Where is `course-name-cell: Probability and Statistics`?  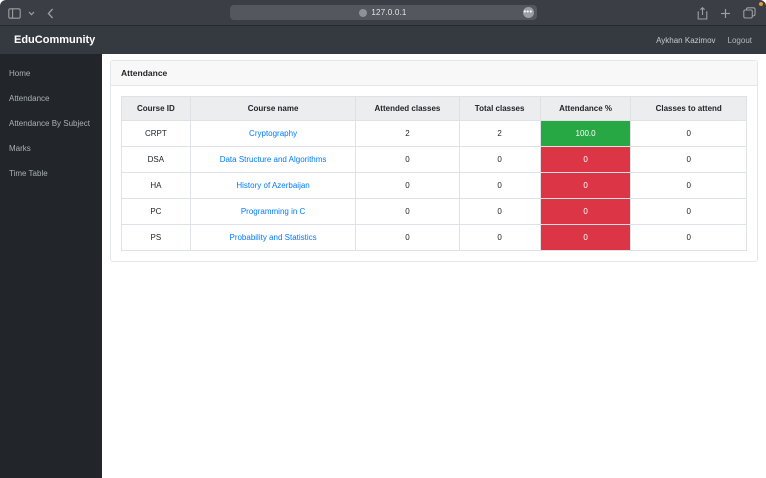
course-name-cell: Probability and Statistics is located at coordinates (273, 237).